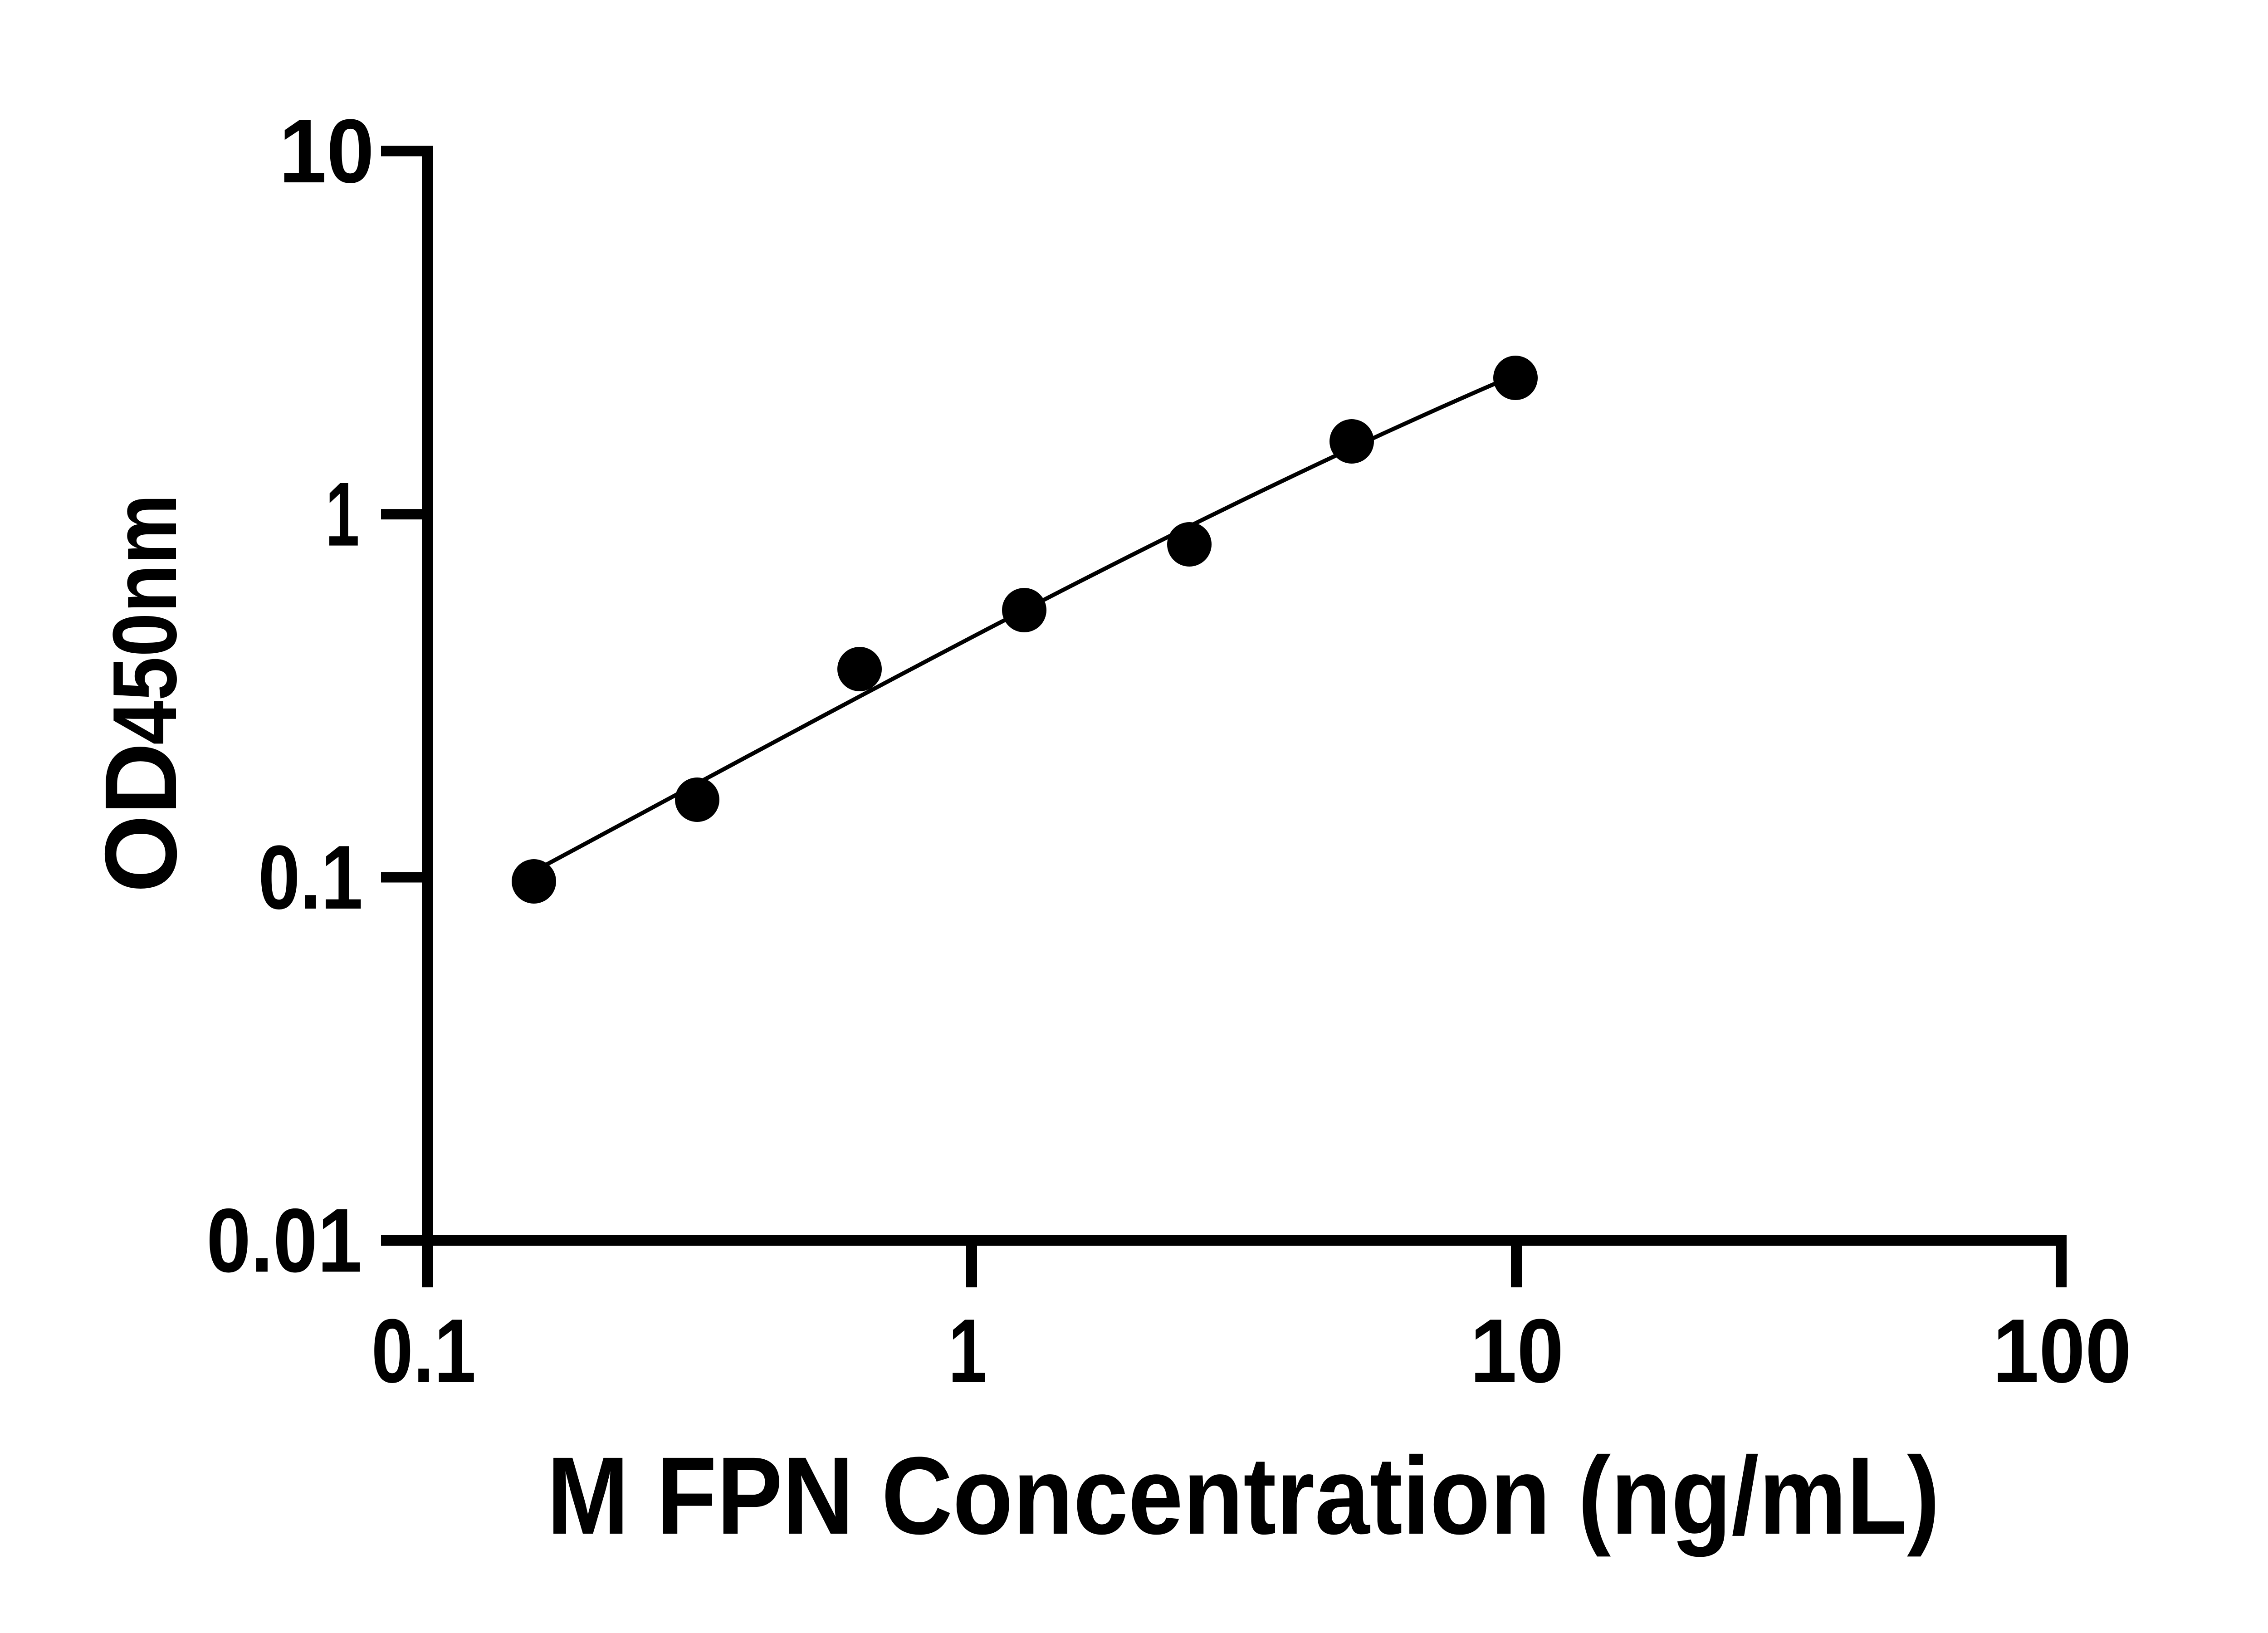  I want to click on svg-text: M FPN Concentration (ng/mL), so click(1243, 1495).